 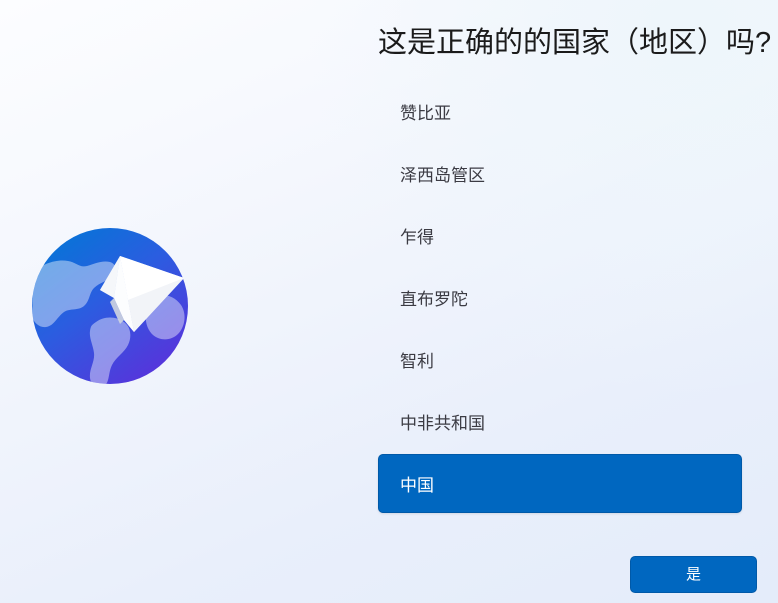 What do you see at coordinates (442, 175) in the screenshot?
I see `region-list-item-label: 泽西岛管区` at bounding box center [442, 175].